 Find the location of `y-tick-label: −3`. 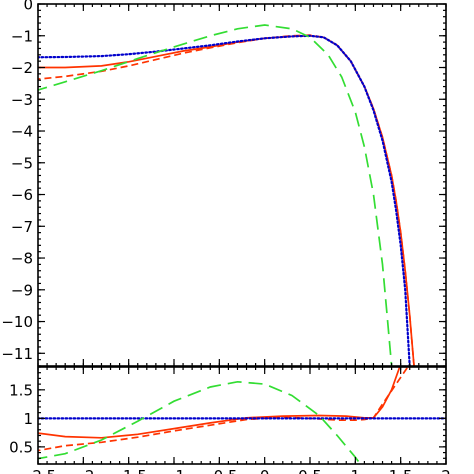

y-tick-label: −3 is located at coordinates (22, 100).